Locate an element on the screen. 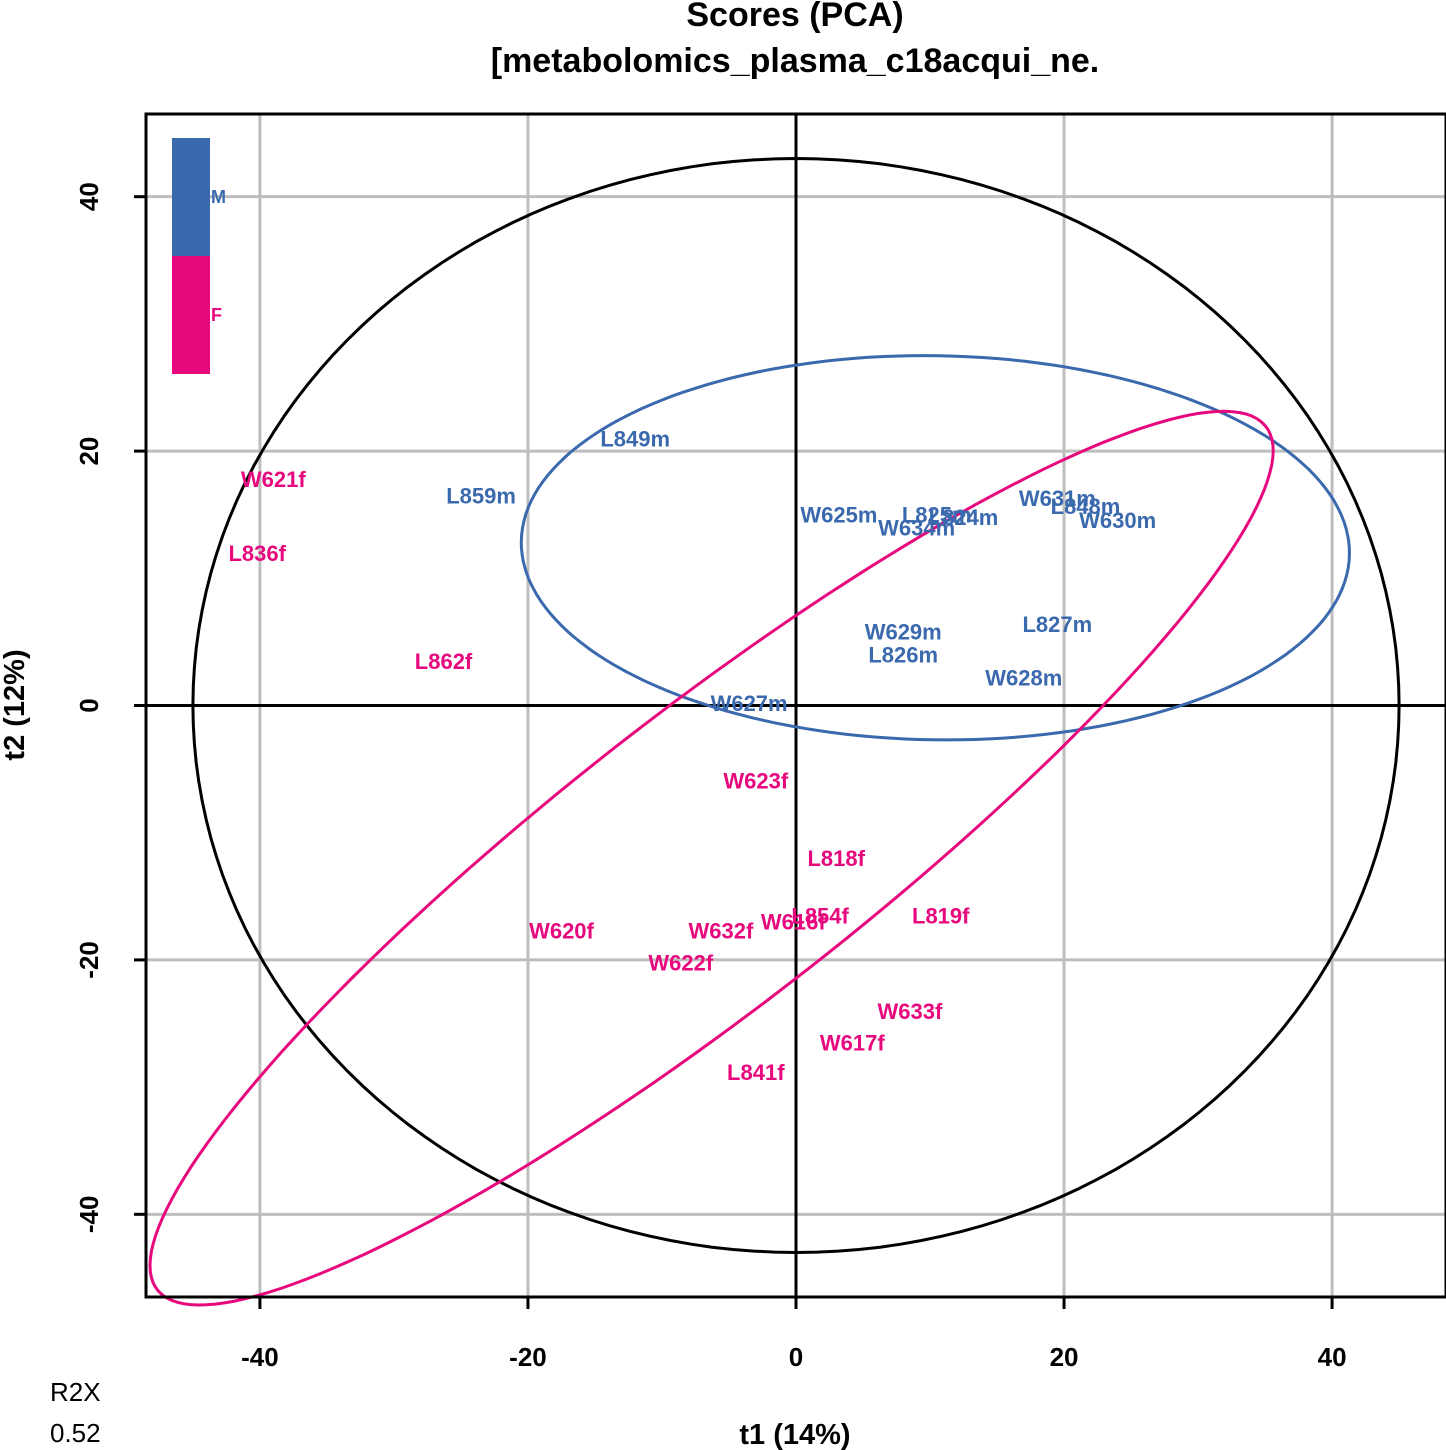  y-axis-label: t2 (12%) is located at coordinates (15, 704).